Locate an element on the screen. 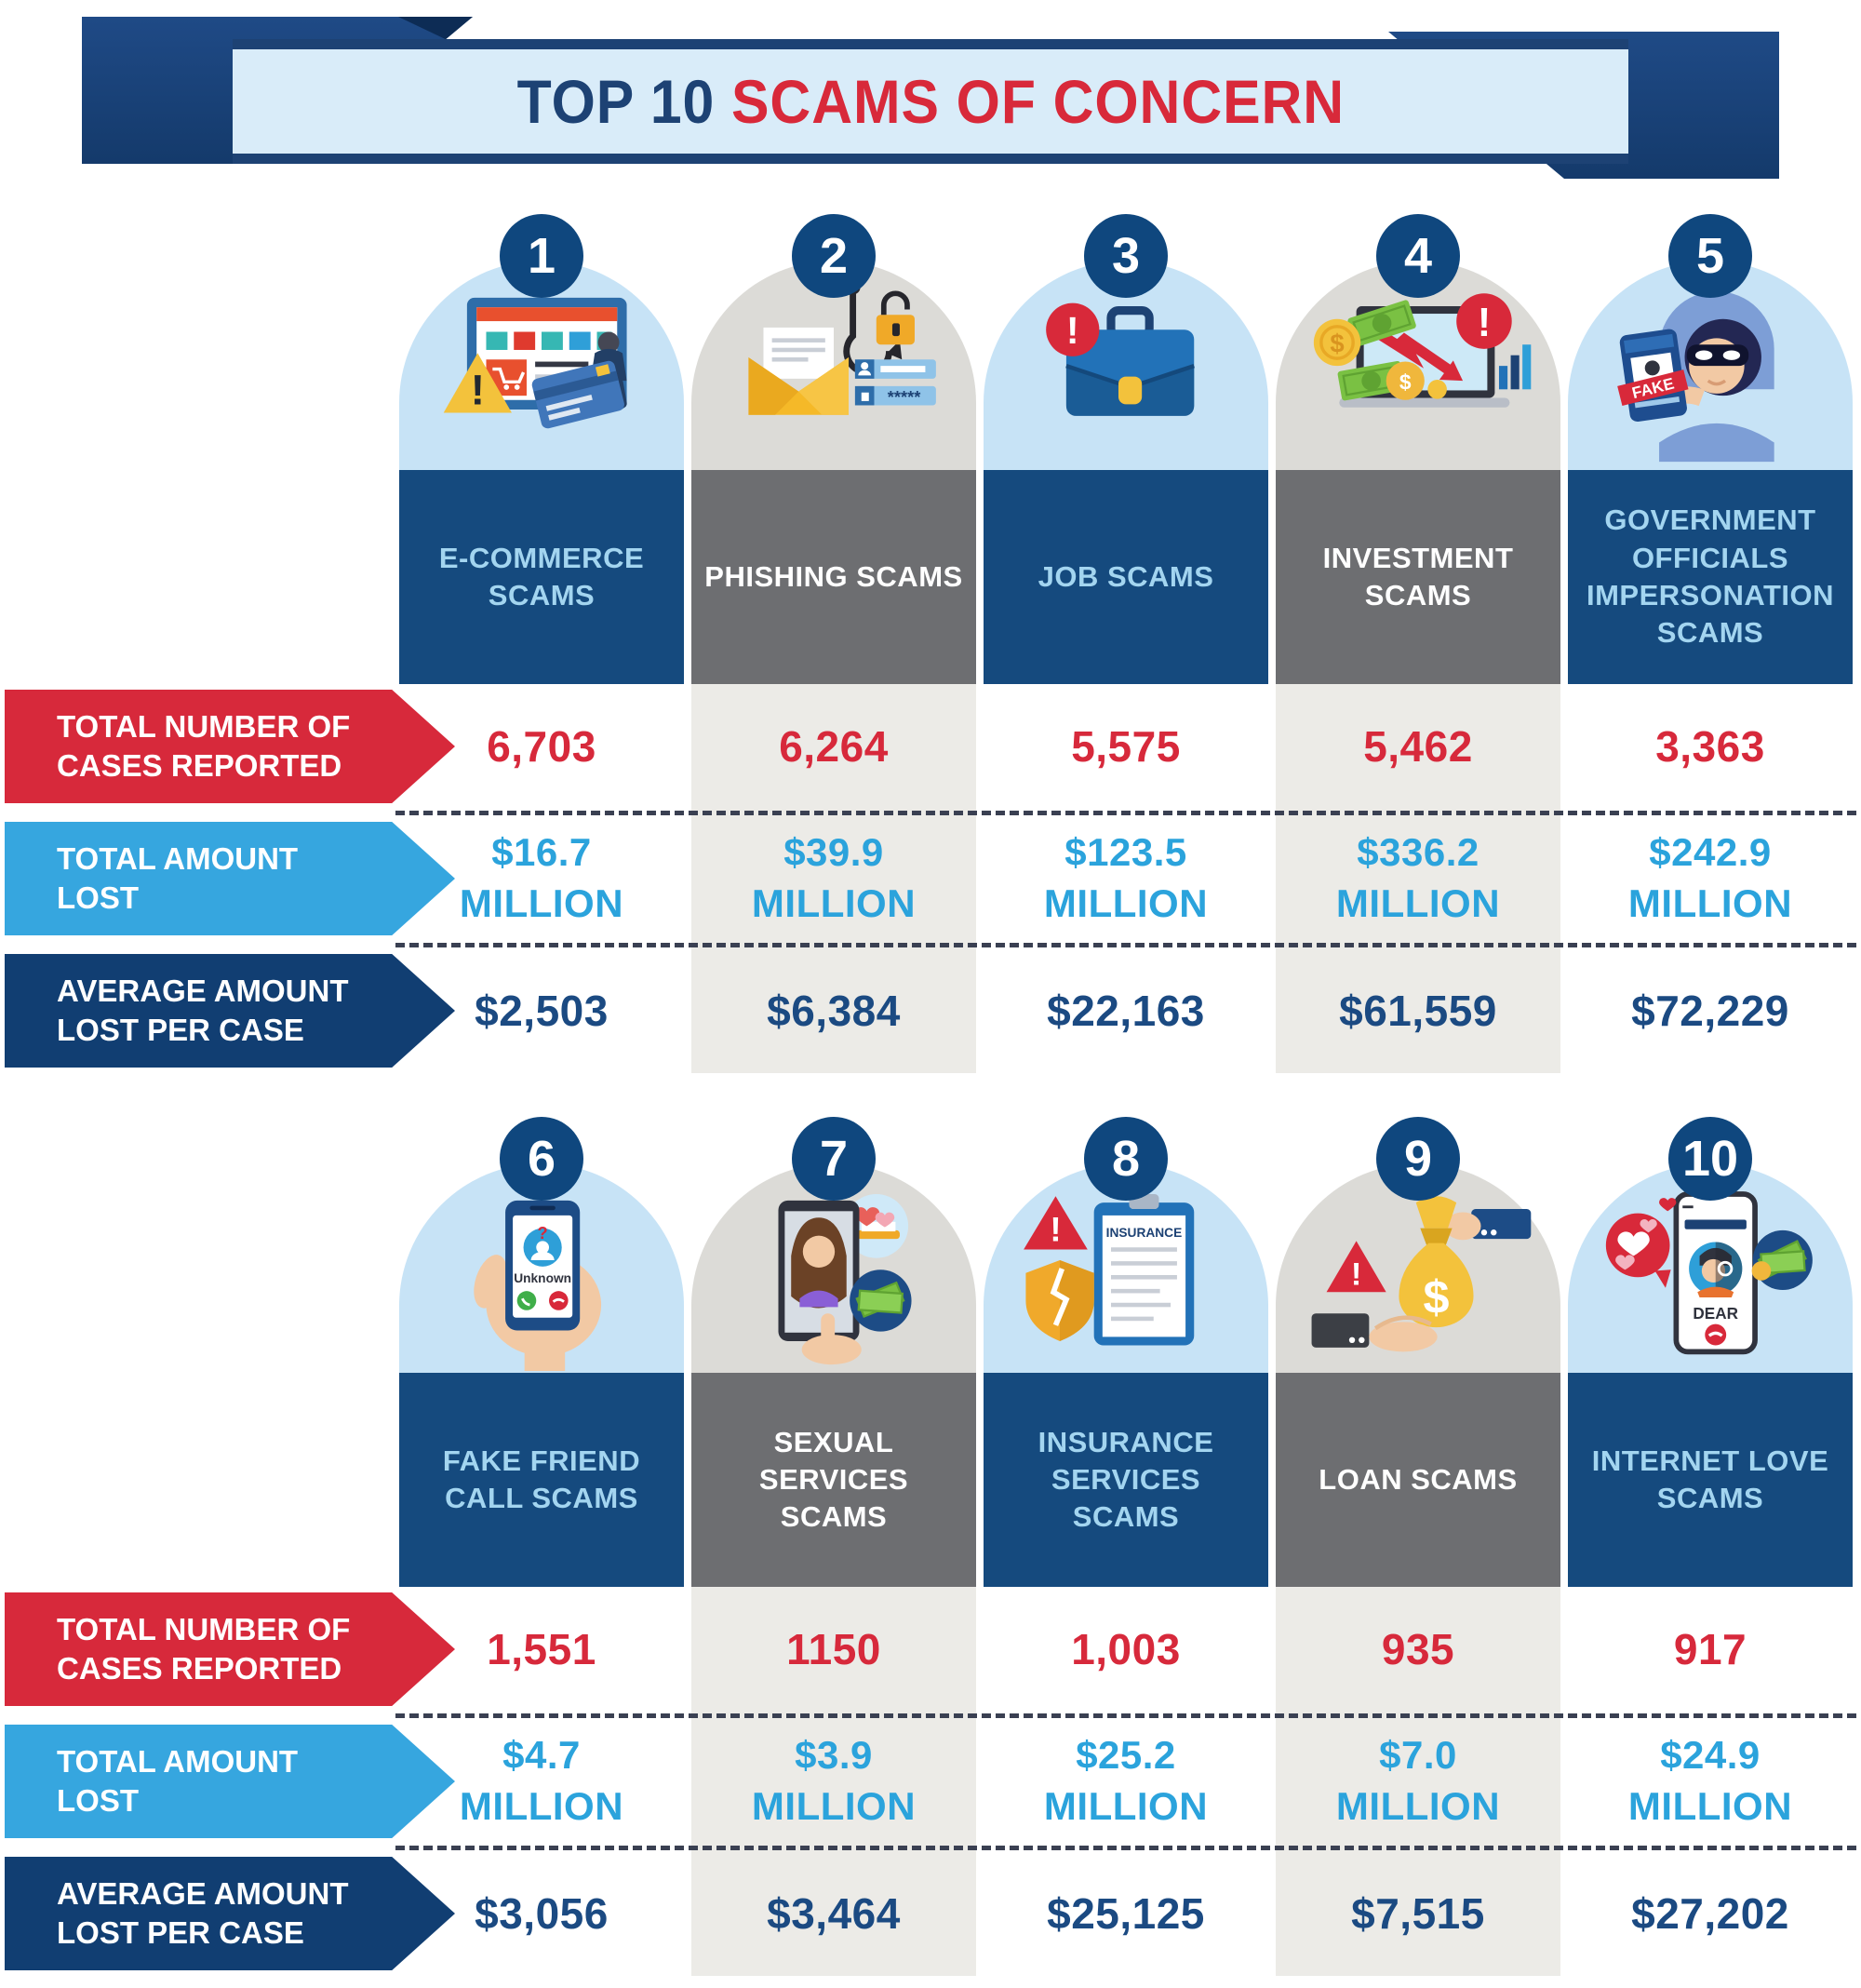 This screenshot has height=1988, width=1861. total-lost-value: $24.9 MILLION is located at coordinates (1710, 1781).